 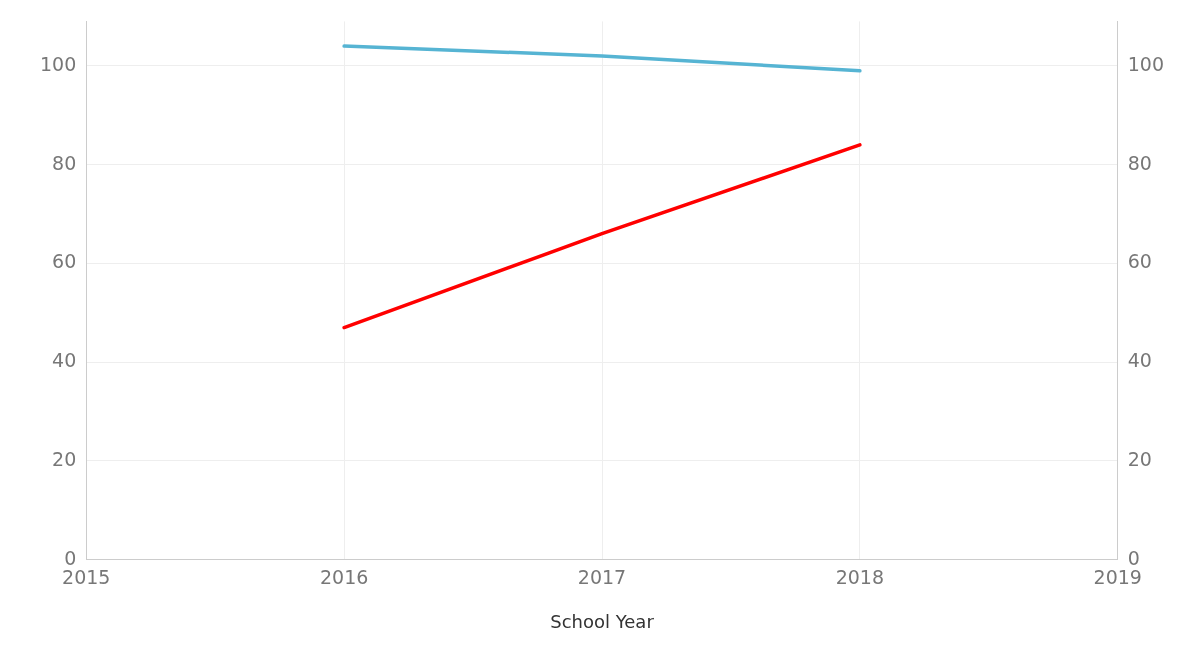 What do you see at coordinates (602, 576) in the screenshot?
I see `x-tick-label: 2017` at bounding box center [602, 576].